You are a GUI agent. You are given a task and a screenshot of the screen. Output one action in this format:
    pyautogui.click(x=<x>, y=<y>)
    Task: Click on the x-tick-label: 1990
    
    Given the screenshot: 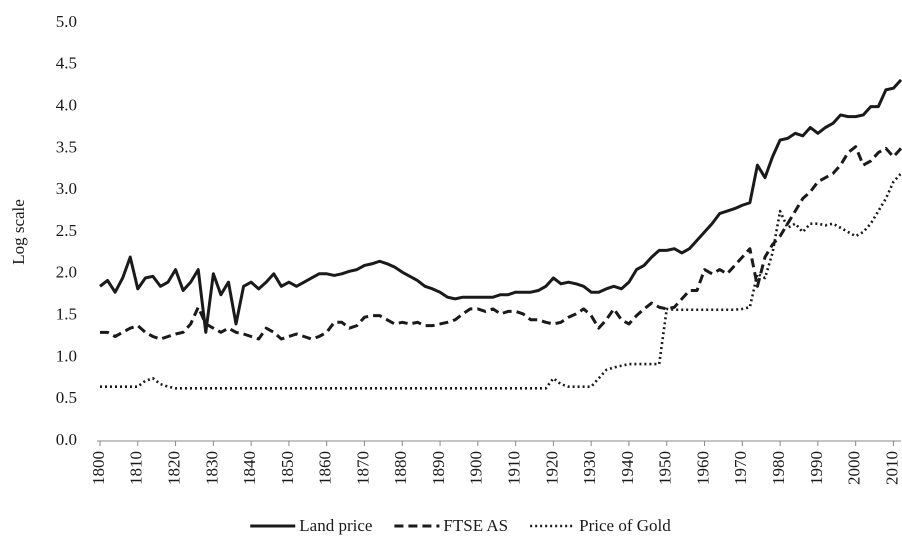 What is the action you would take?
    pyautogui.click(x=816, y=468)
    